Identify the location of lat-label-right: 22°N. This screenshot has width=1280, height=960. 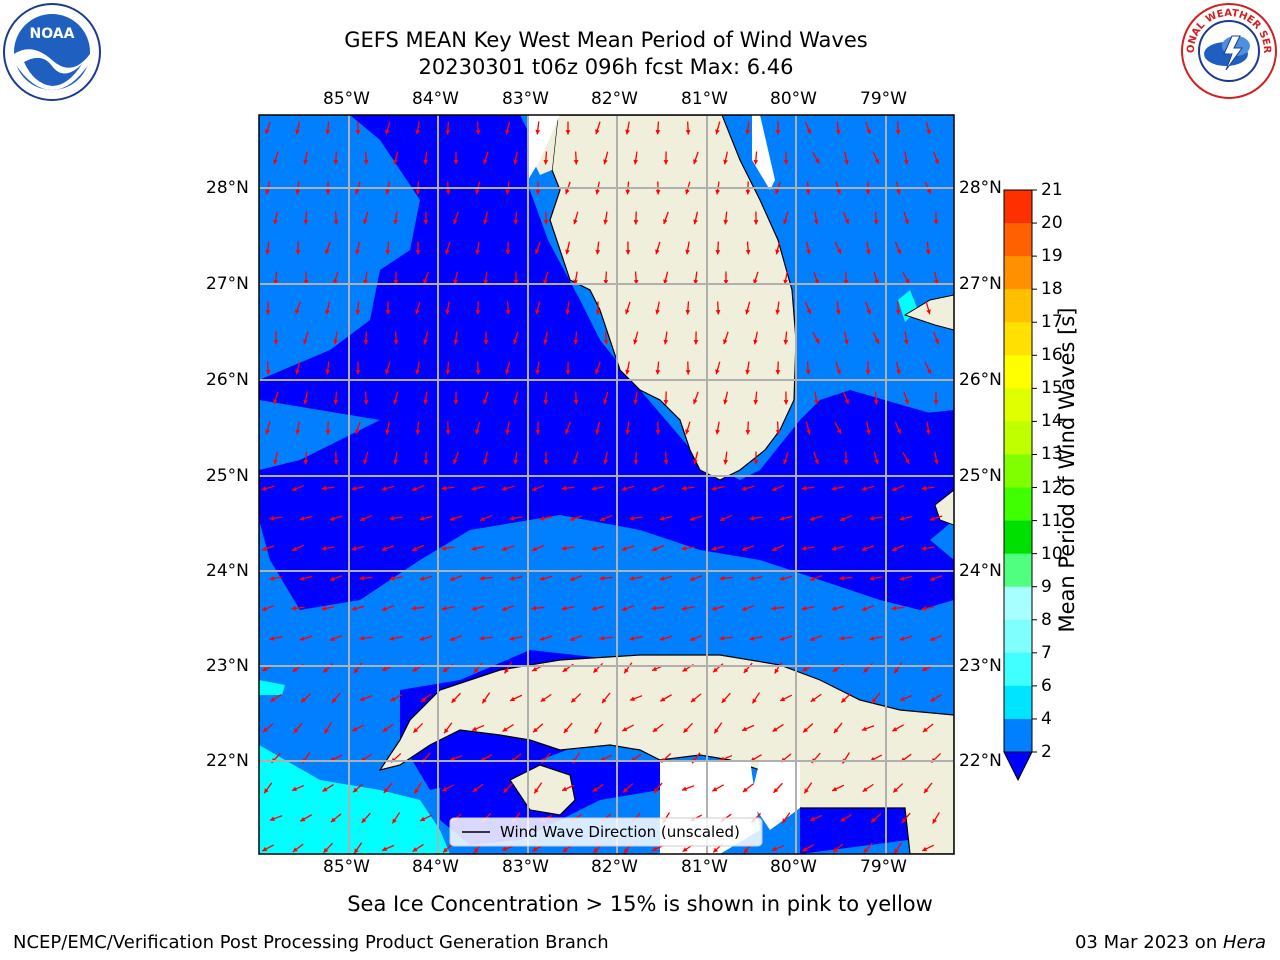
(980, 761).